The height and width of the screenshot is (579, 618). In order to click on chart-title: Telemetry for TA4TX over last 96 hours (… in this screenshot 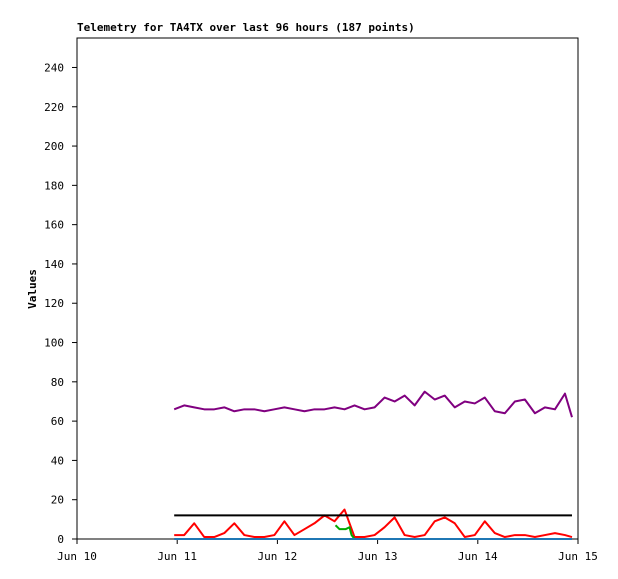, I will do `click(246, 27)`.